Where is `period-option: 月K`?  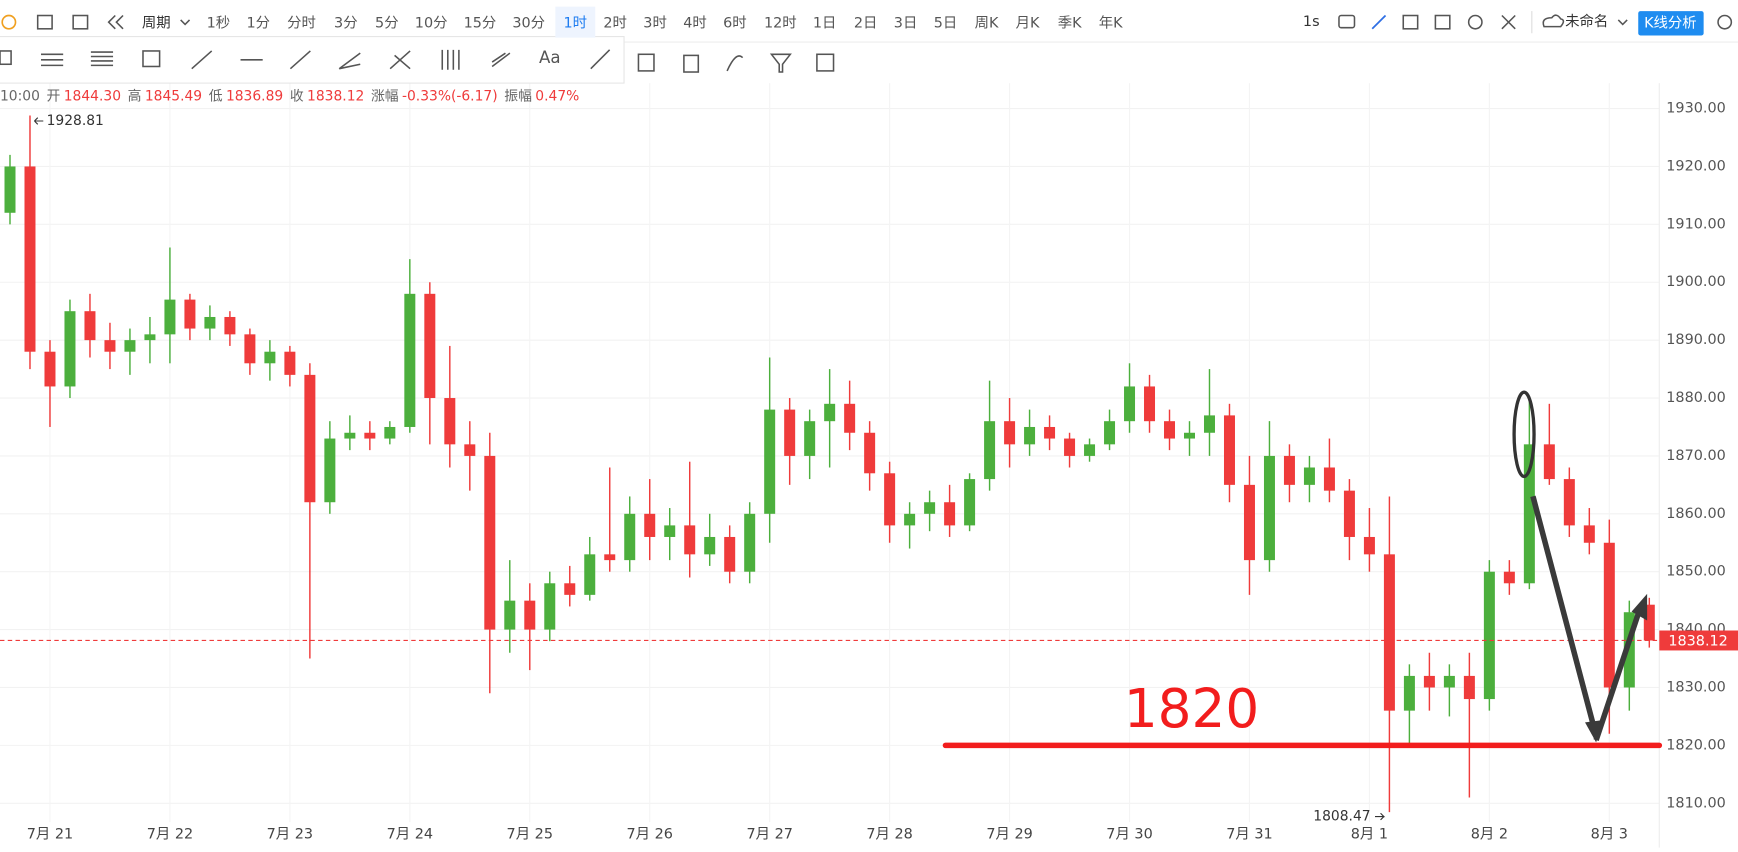
period-option: 月K is located at coordinates (1028, 23).